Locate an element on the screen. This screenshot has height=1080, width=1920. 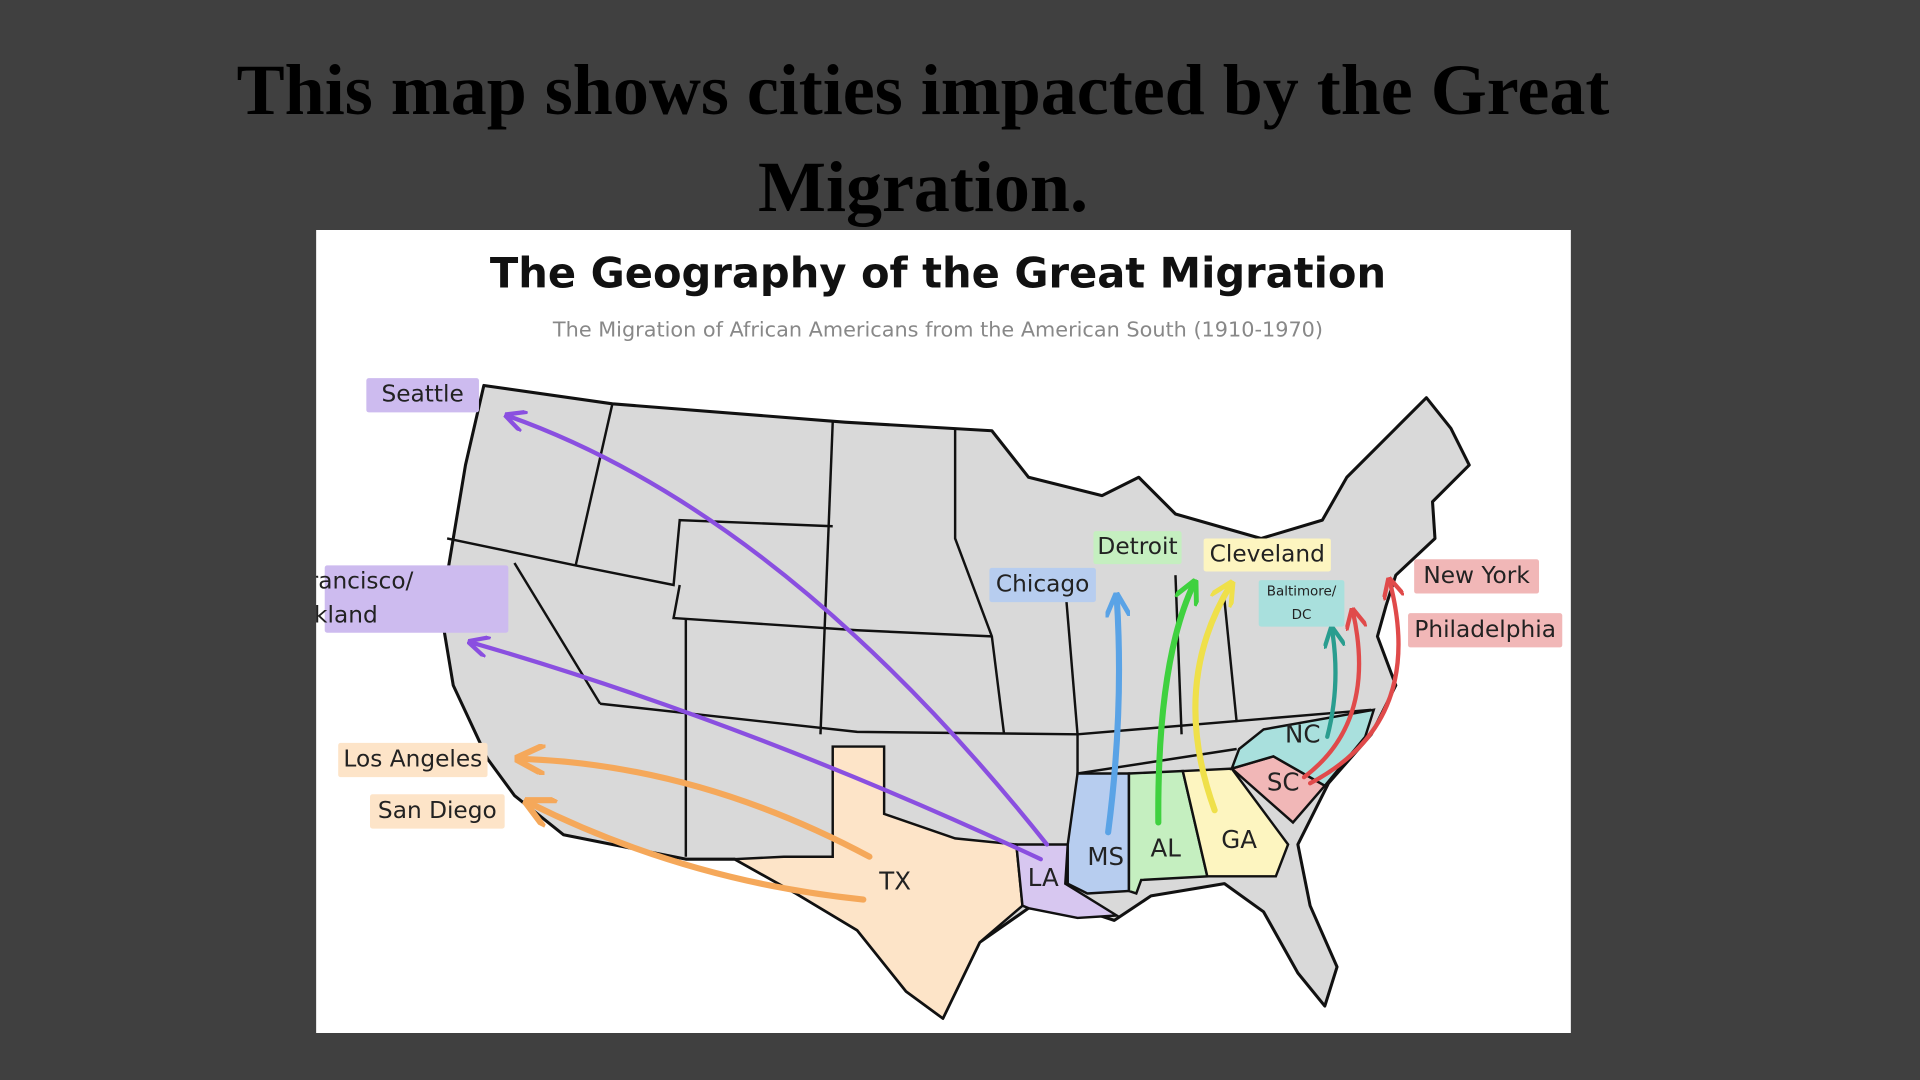
city-label: Seattle is located at coordinates (422, 394).